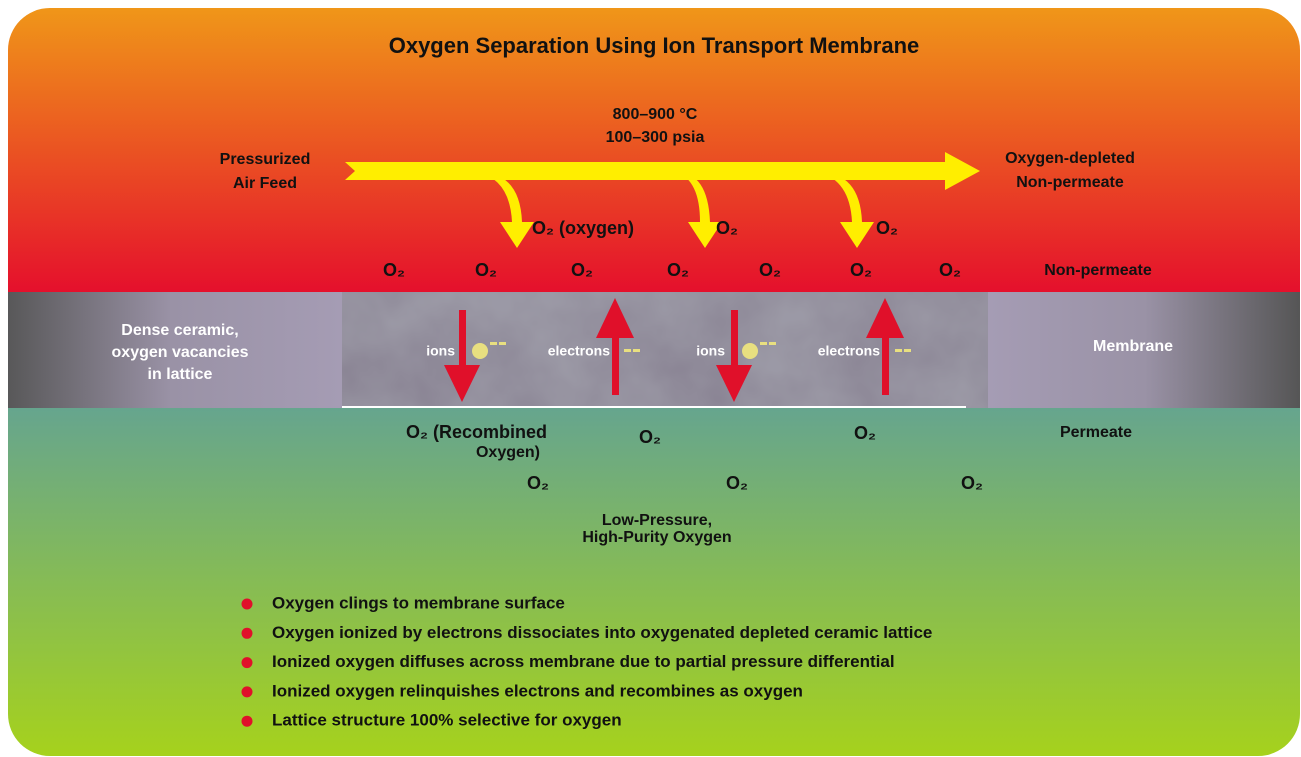  What do you see at coordinates (657, 520) in the screenshot?
I see `product-label: Low-Pressure,` at bounding box center [657, 520].